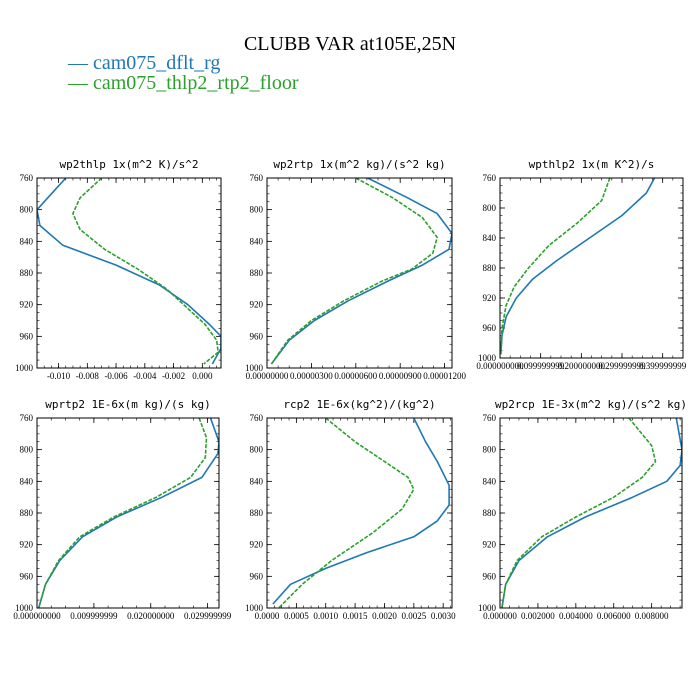 This screenshot has height=700, width=700. Describe the element at coordinates (173, 376) in the screenshot. I see `x-tick-label: -0.002` at that location.